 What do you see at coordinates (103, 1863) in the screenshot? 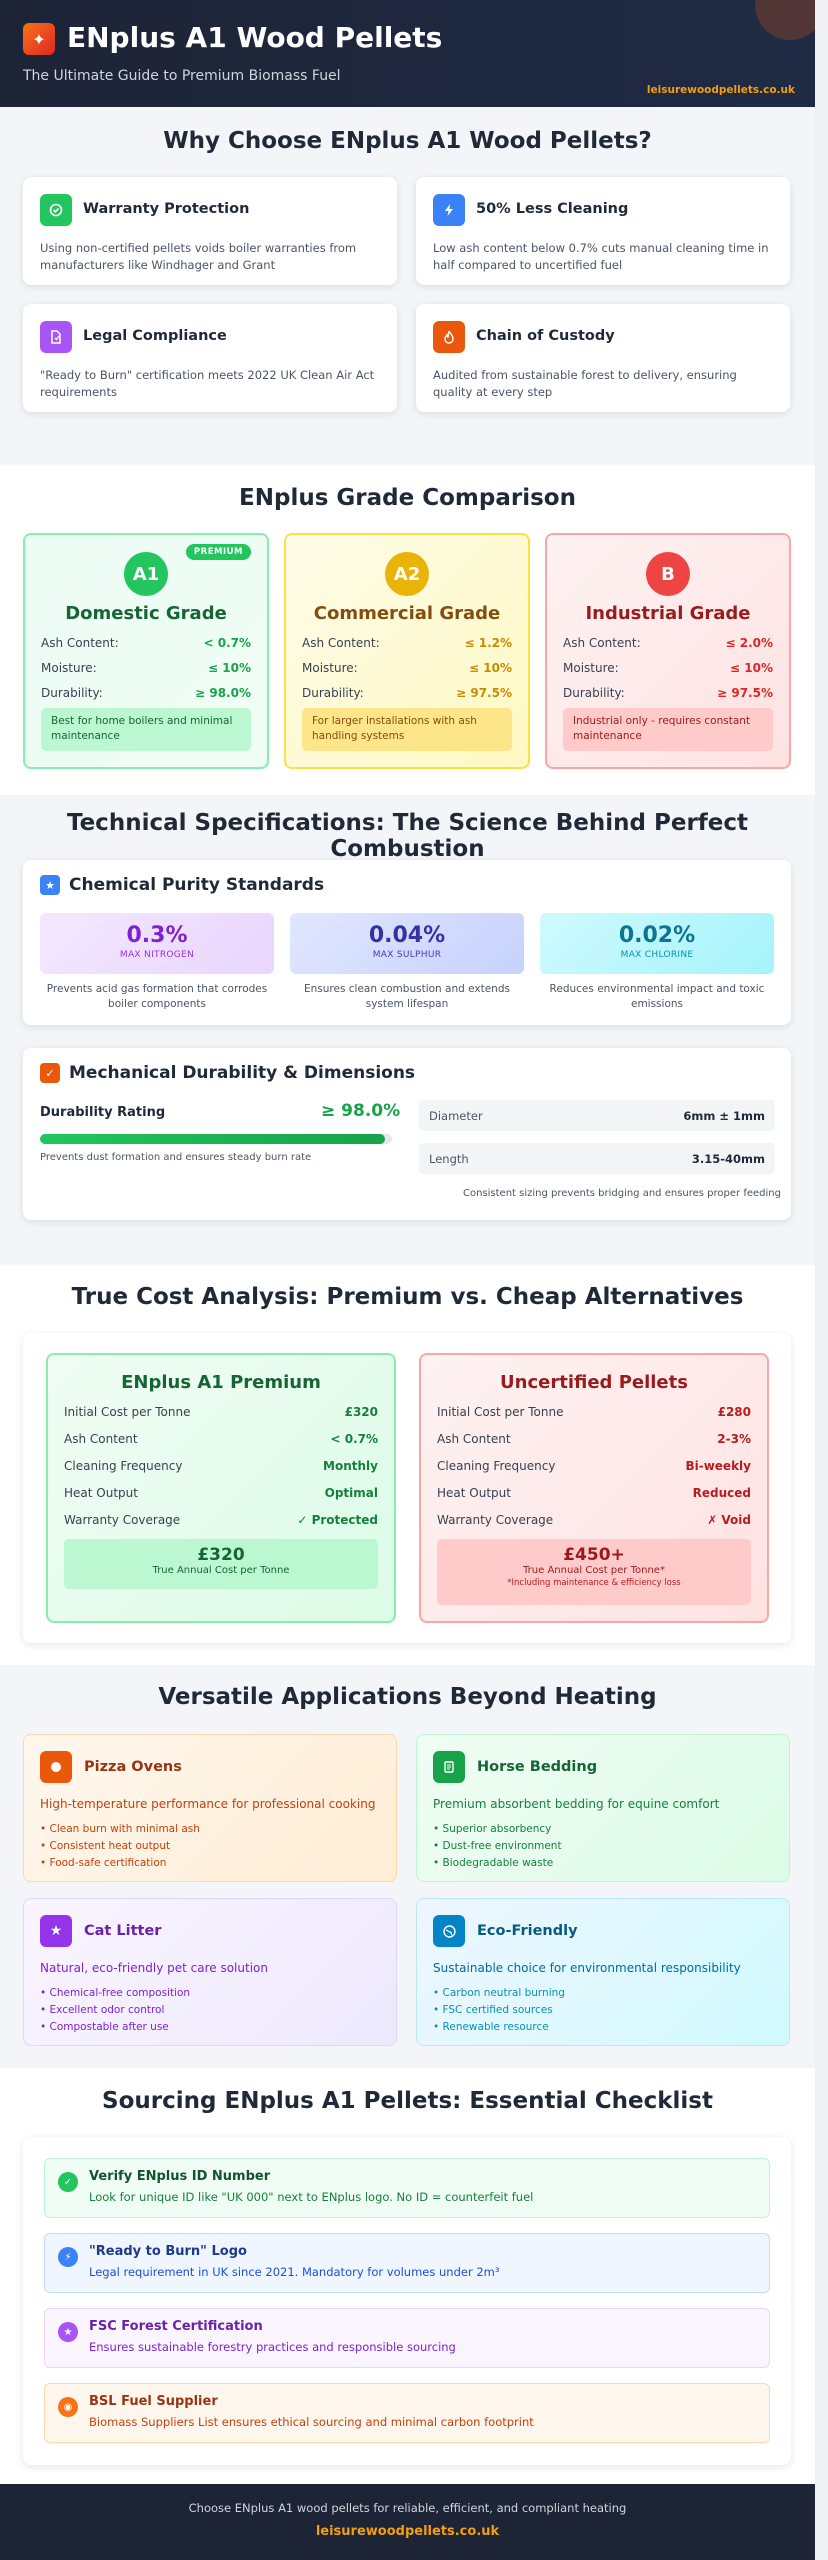
I see `app-bullet: • Food-safe certification` at bounding box center [103, 1863].